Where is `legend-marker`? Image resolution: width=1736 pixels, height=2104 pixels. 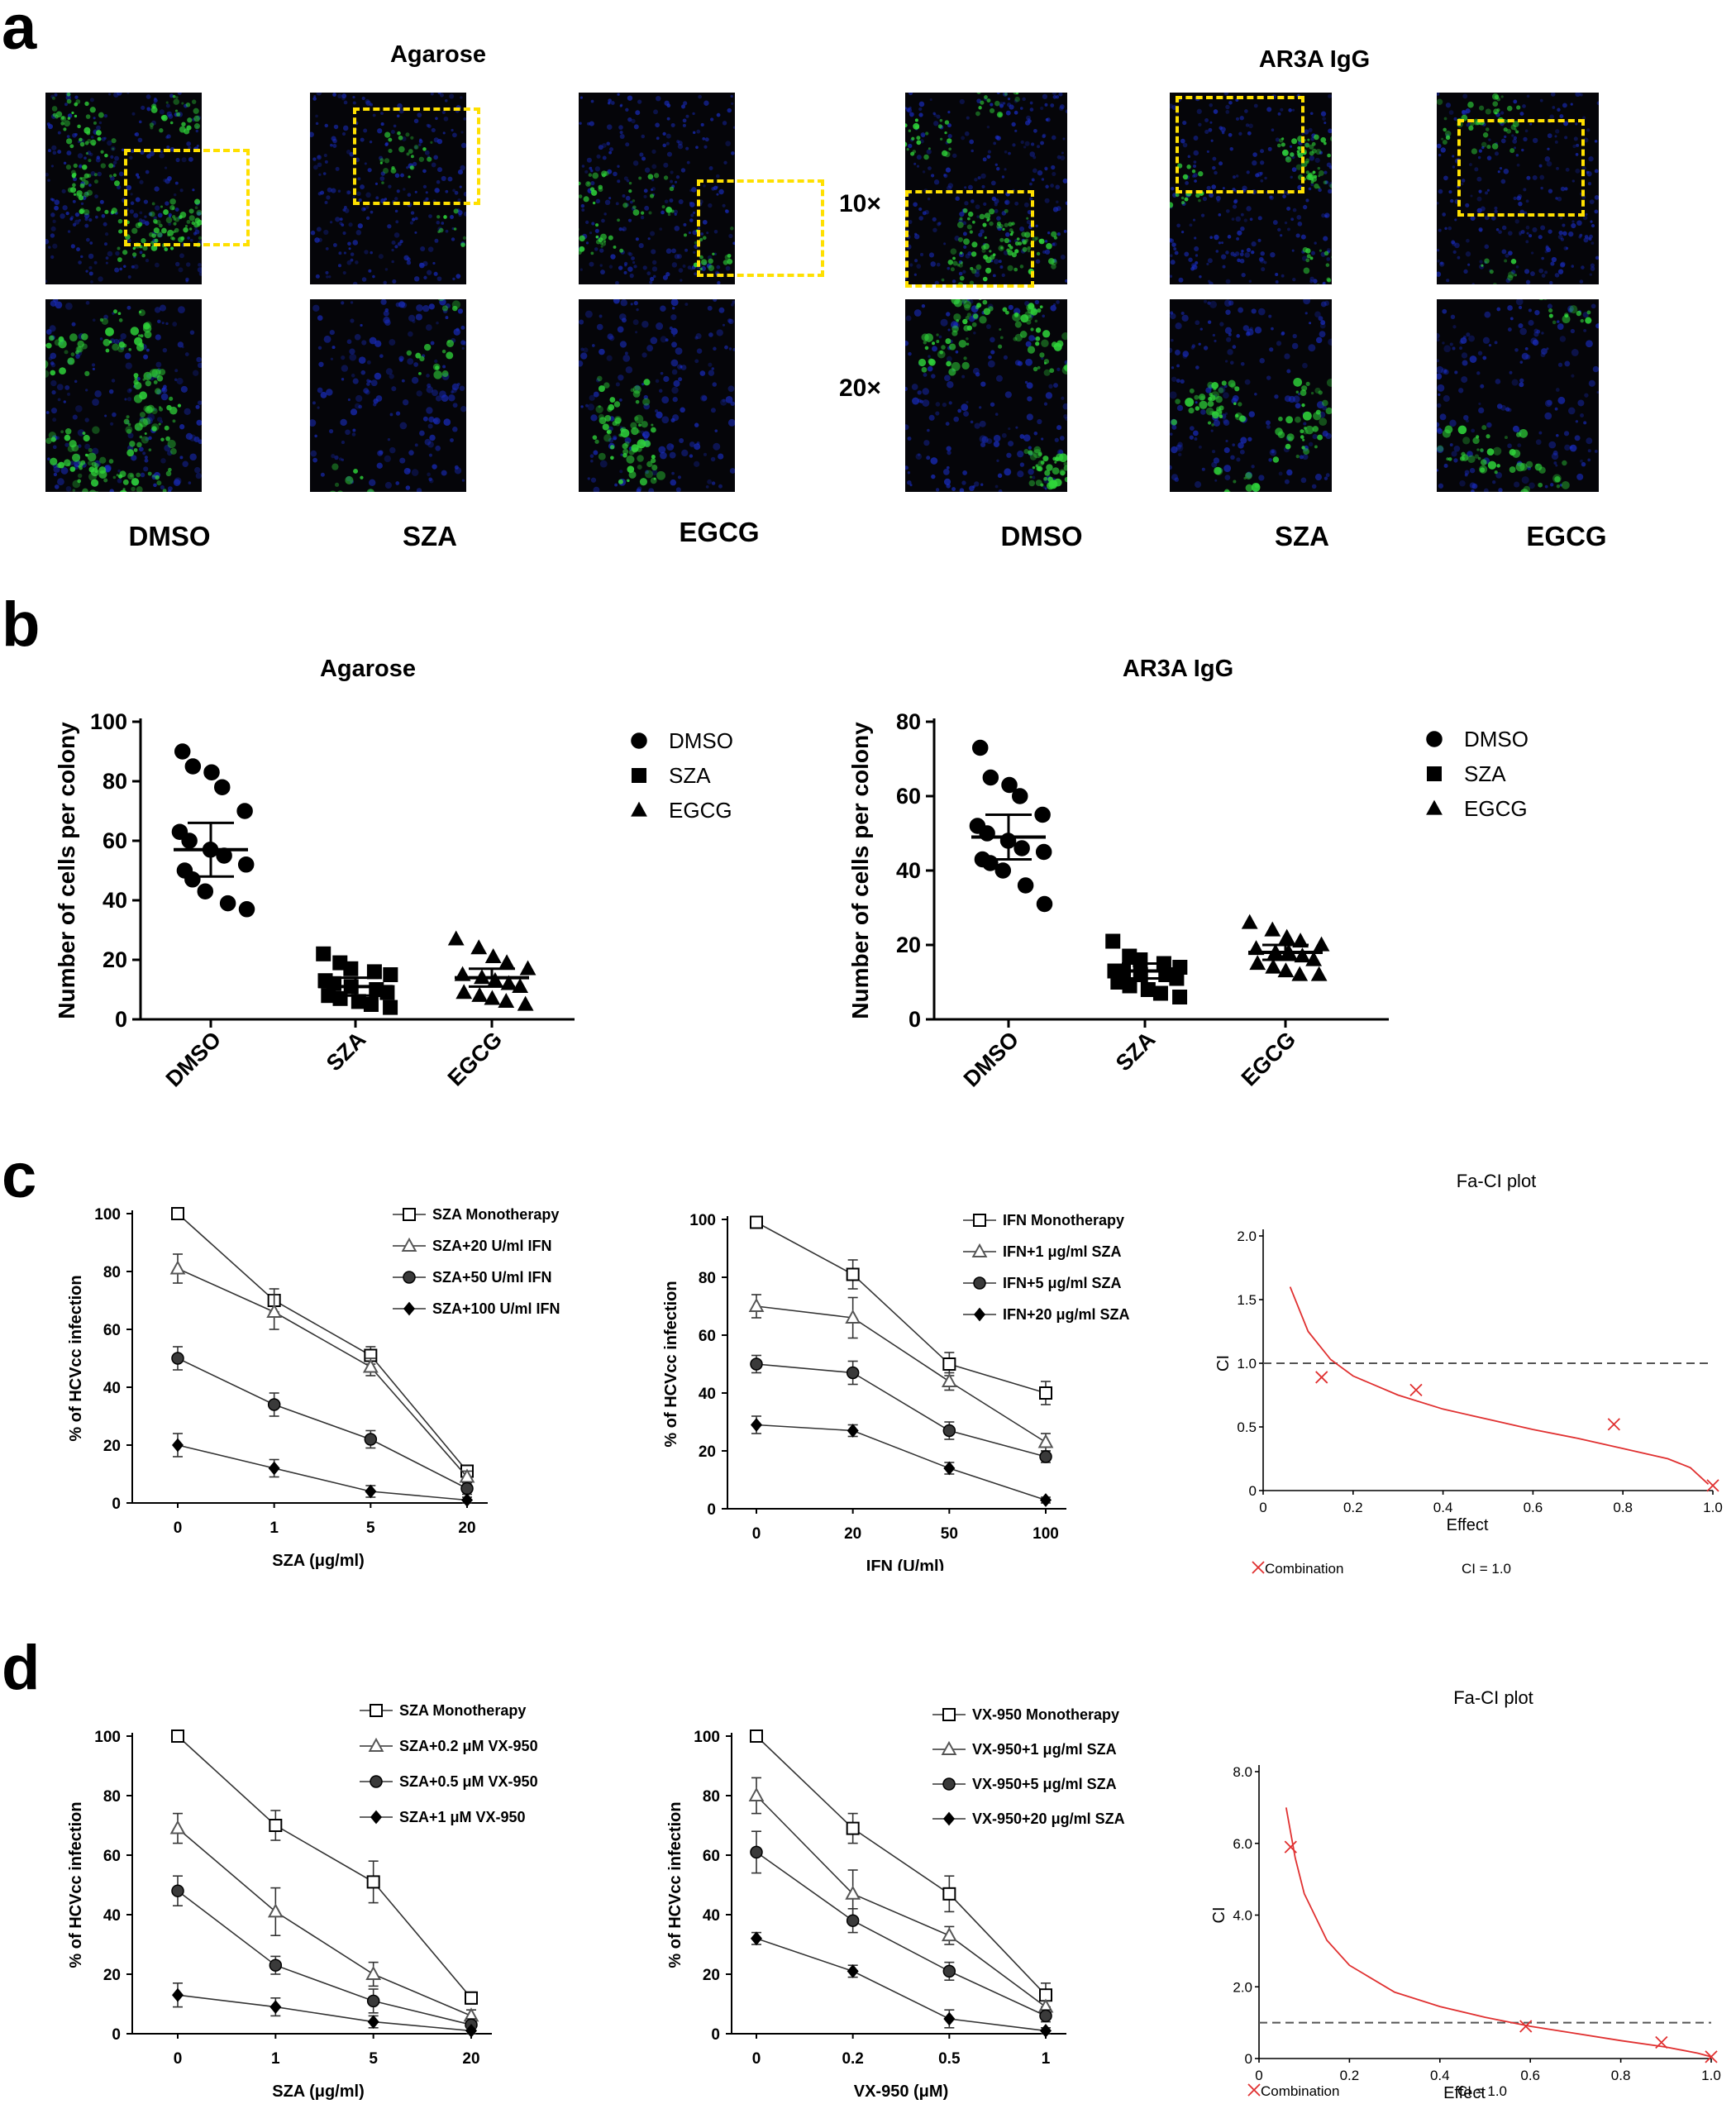
legend-marker is located at coordinates (639, 809).